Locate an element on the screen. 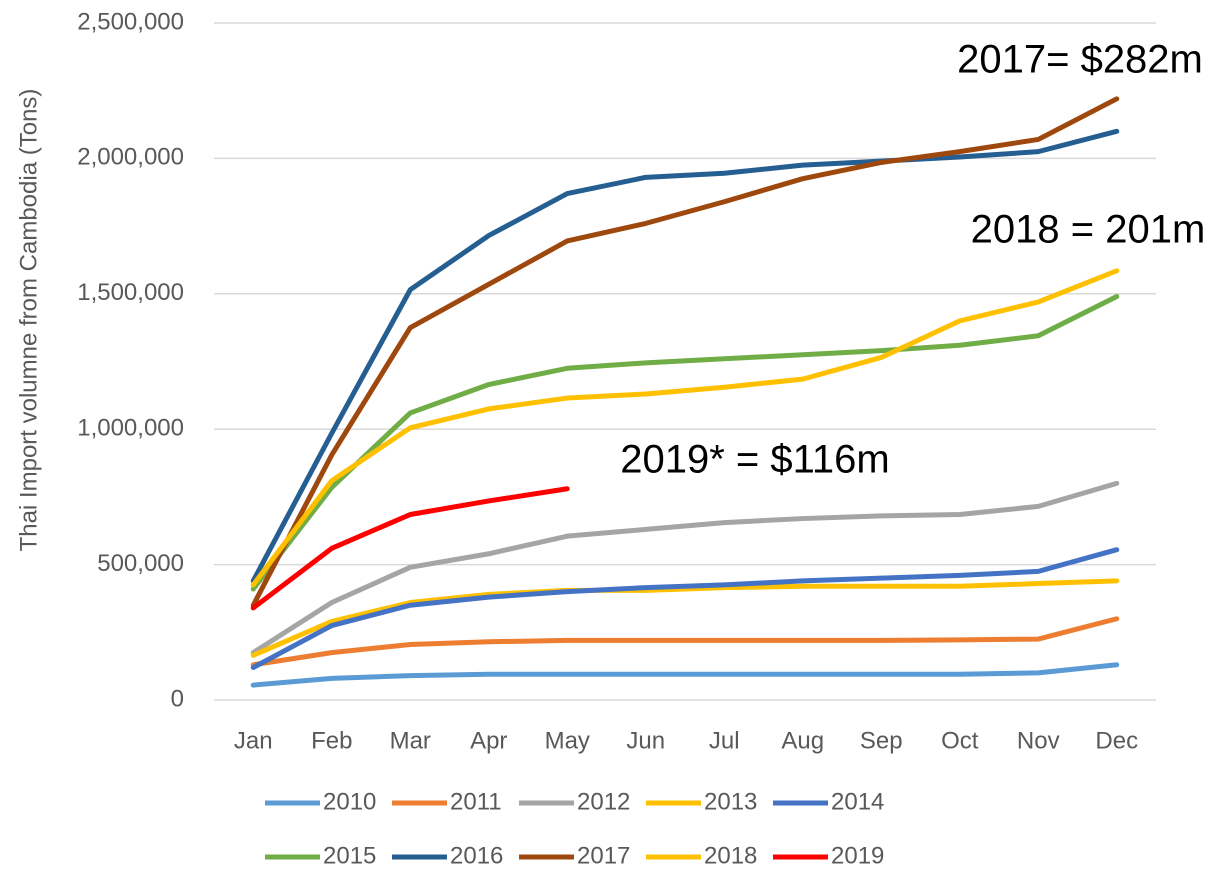 The height and width of the screenshot is (869, 1219). x-tick-label: Dec is located at coordinates (1116, 740).